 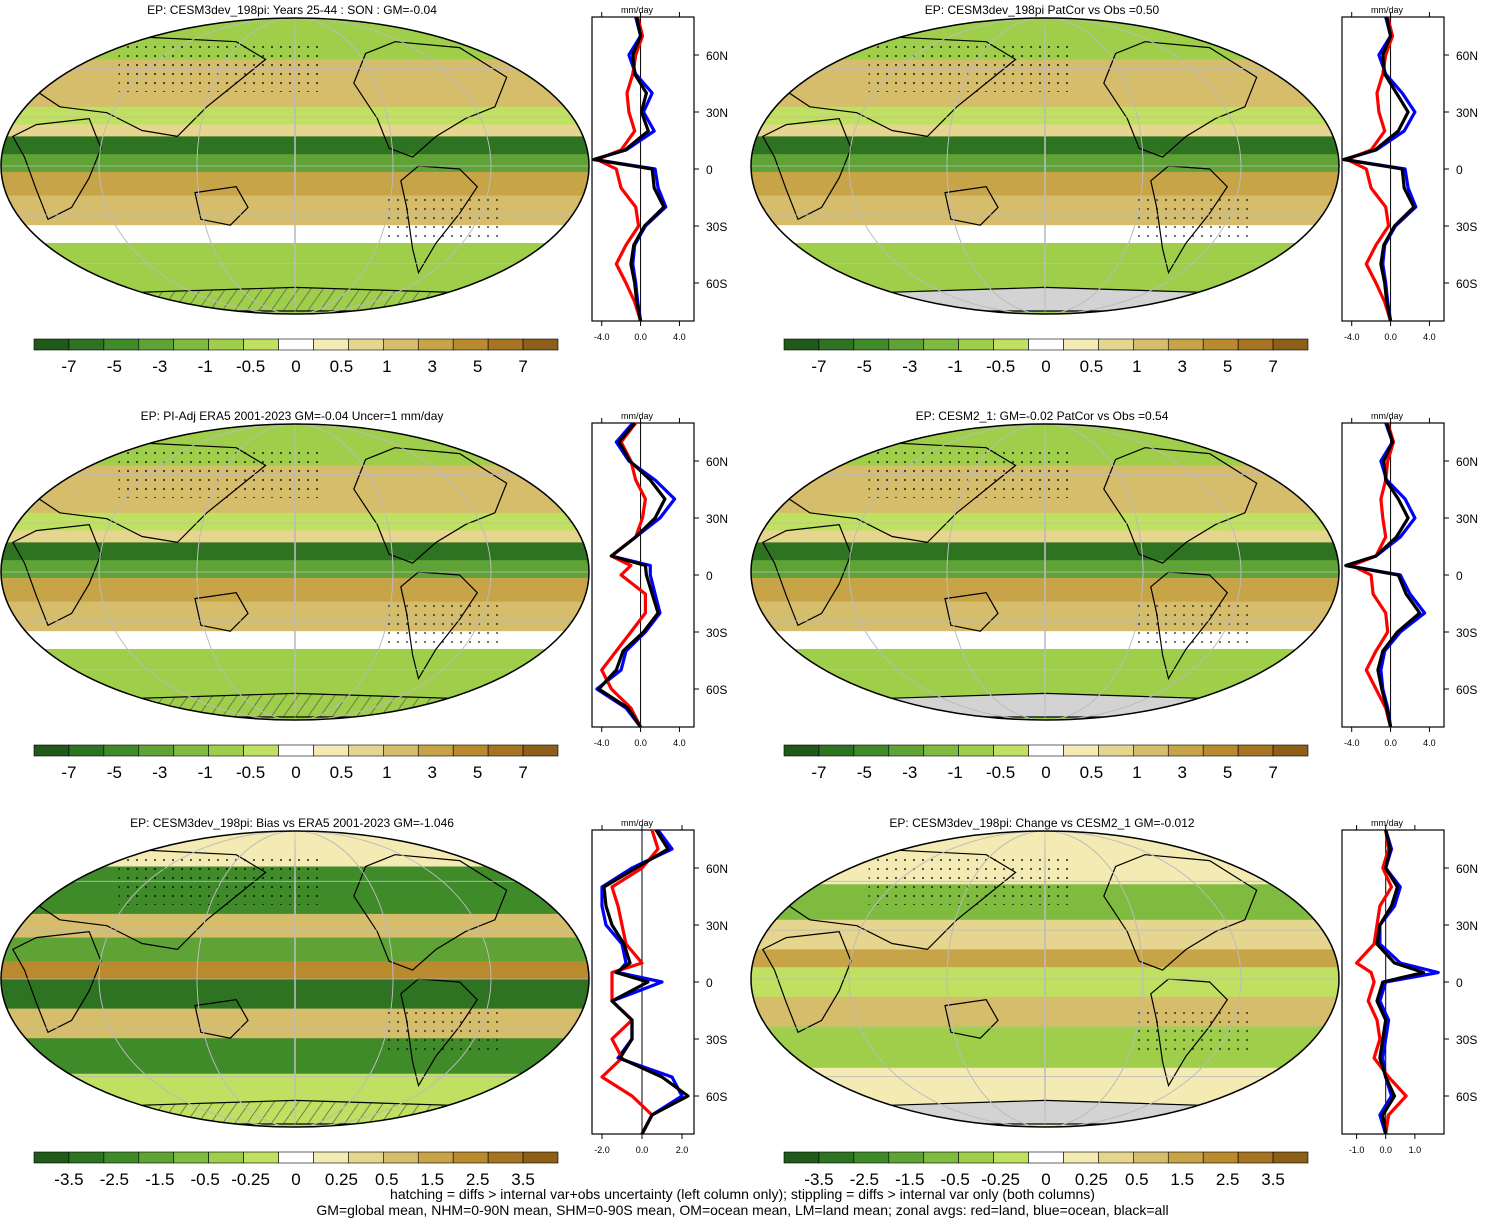 What do you see at coordinates (523, 1179) in the screenshot?
I see `colorbar-label: 3.5` at bounding box center [523, 1179].